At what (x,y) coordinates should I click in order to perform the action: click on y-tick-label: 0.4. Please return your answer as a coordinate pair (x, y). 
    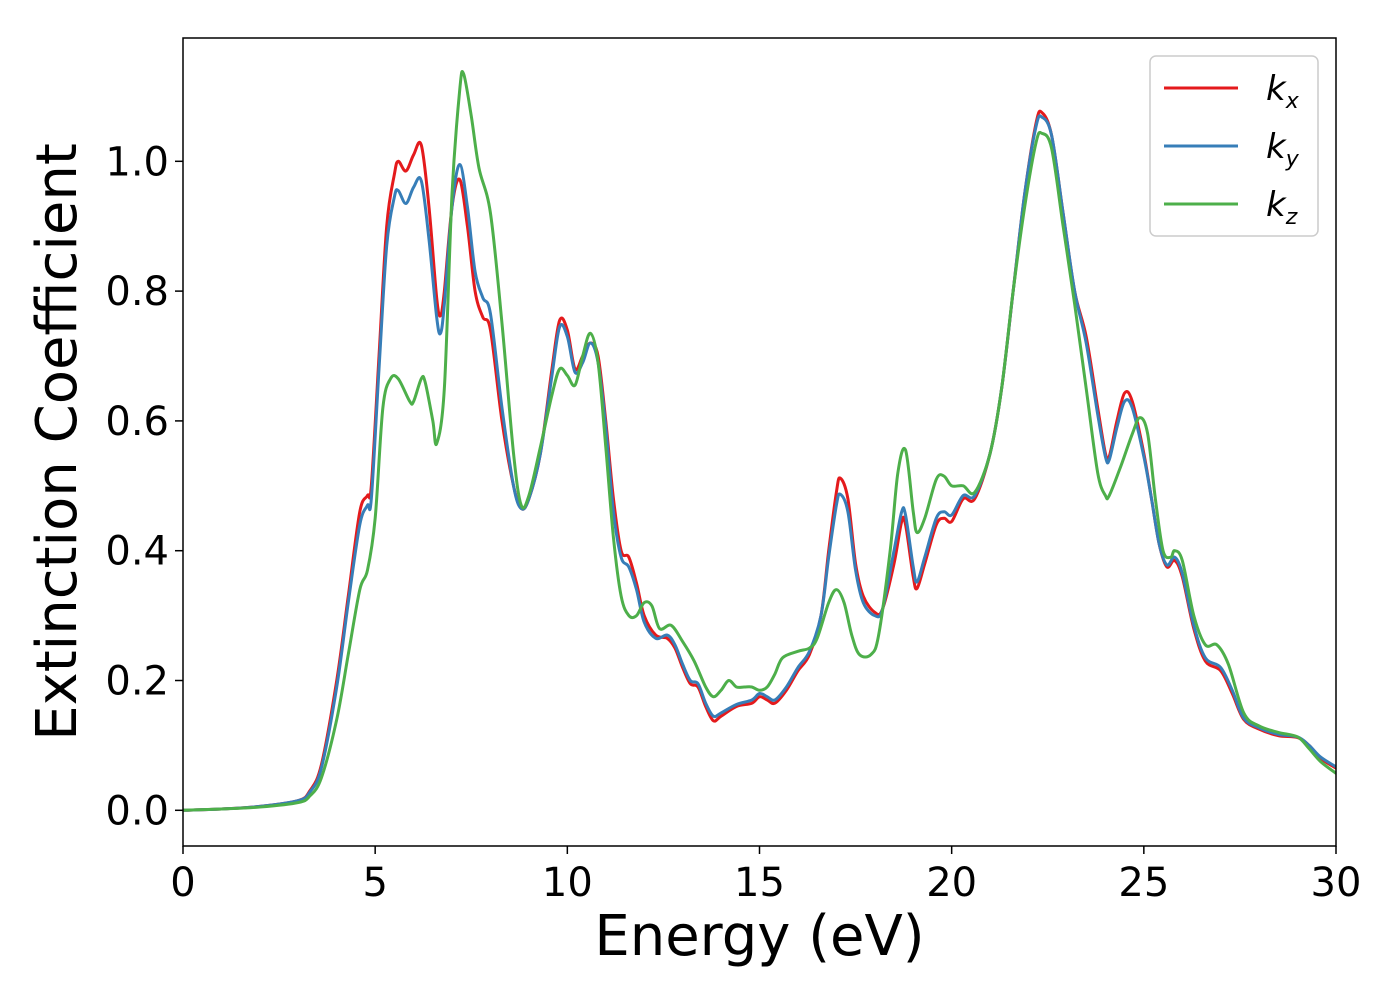
    Looking at the image, I should click on (137, 552).